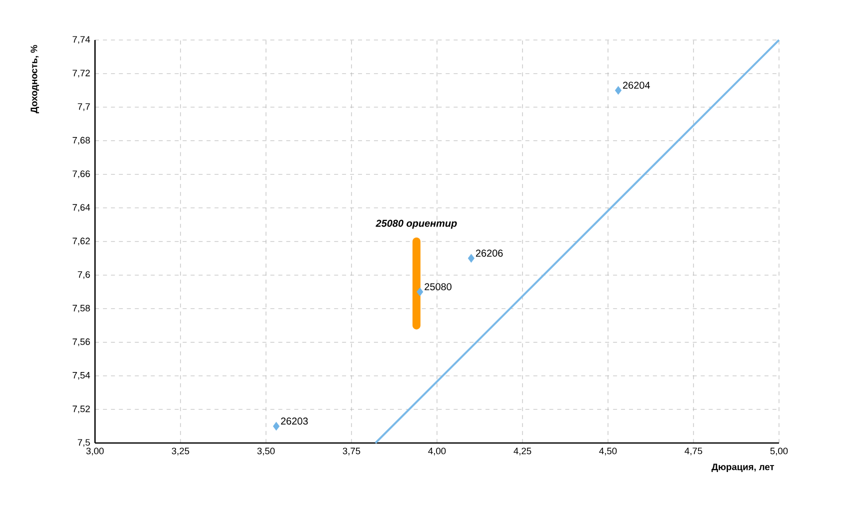 The width and height of the screenshot is (857, 524). What do you see at coordinates (81, 376) in the screenshot?
I see `y-tick-label: 7,54` at bounding box center [81, 376].